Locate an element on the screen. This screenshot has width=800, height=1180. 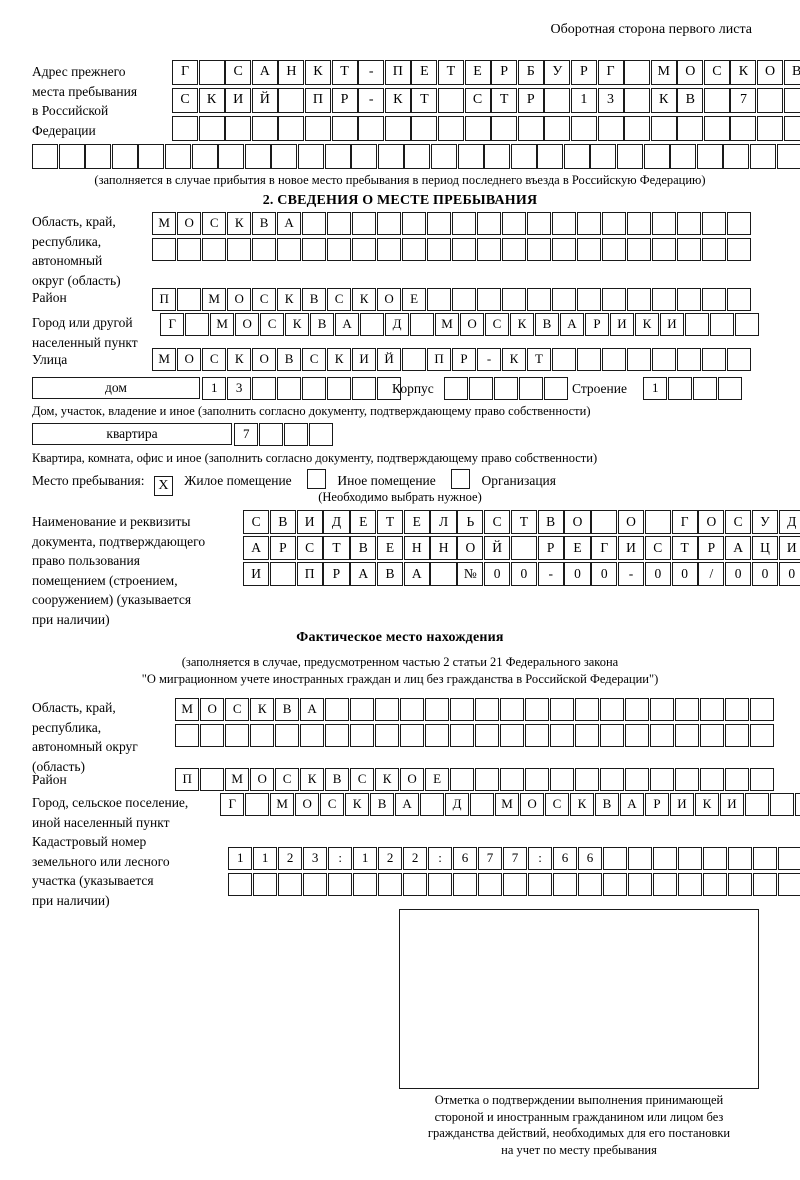
char-cell: О is located at coordinates (247, 324).